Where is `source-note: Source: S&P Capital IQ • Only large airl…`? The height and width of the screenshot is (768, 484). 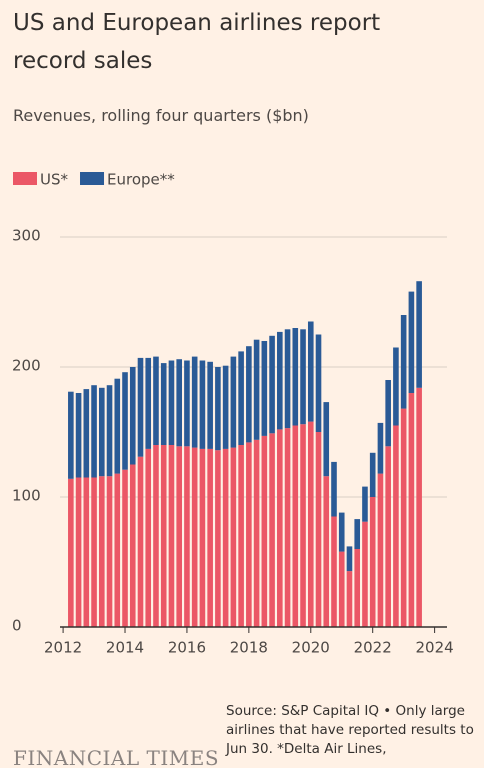
source-note: Source: S&P Capital IQ • Only large airl… is located at coordinates (350, 730).